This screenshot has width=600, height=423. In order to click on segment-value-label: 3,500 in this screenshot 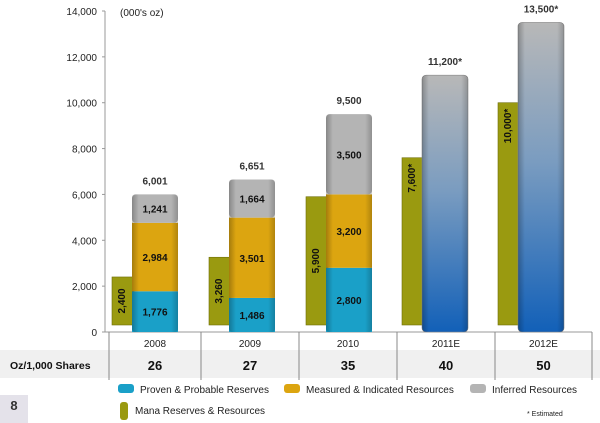, I will do `click(348, 155)`.